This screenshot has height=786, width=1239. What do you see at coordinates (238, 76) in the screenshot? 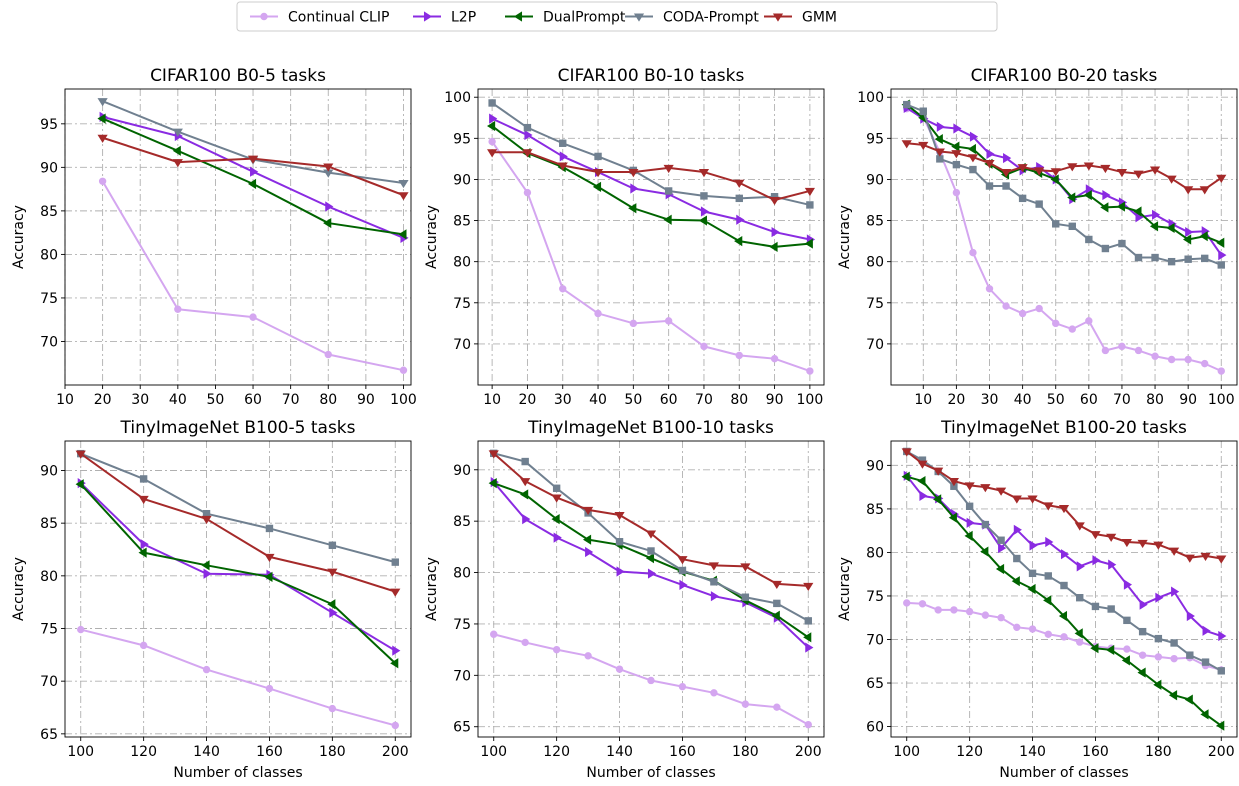
I see `chart-title: CIFAR100 B0-5 tasks` at bounding box center [238, 76].